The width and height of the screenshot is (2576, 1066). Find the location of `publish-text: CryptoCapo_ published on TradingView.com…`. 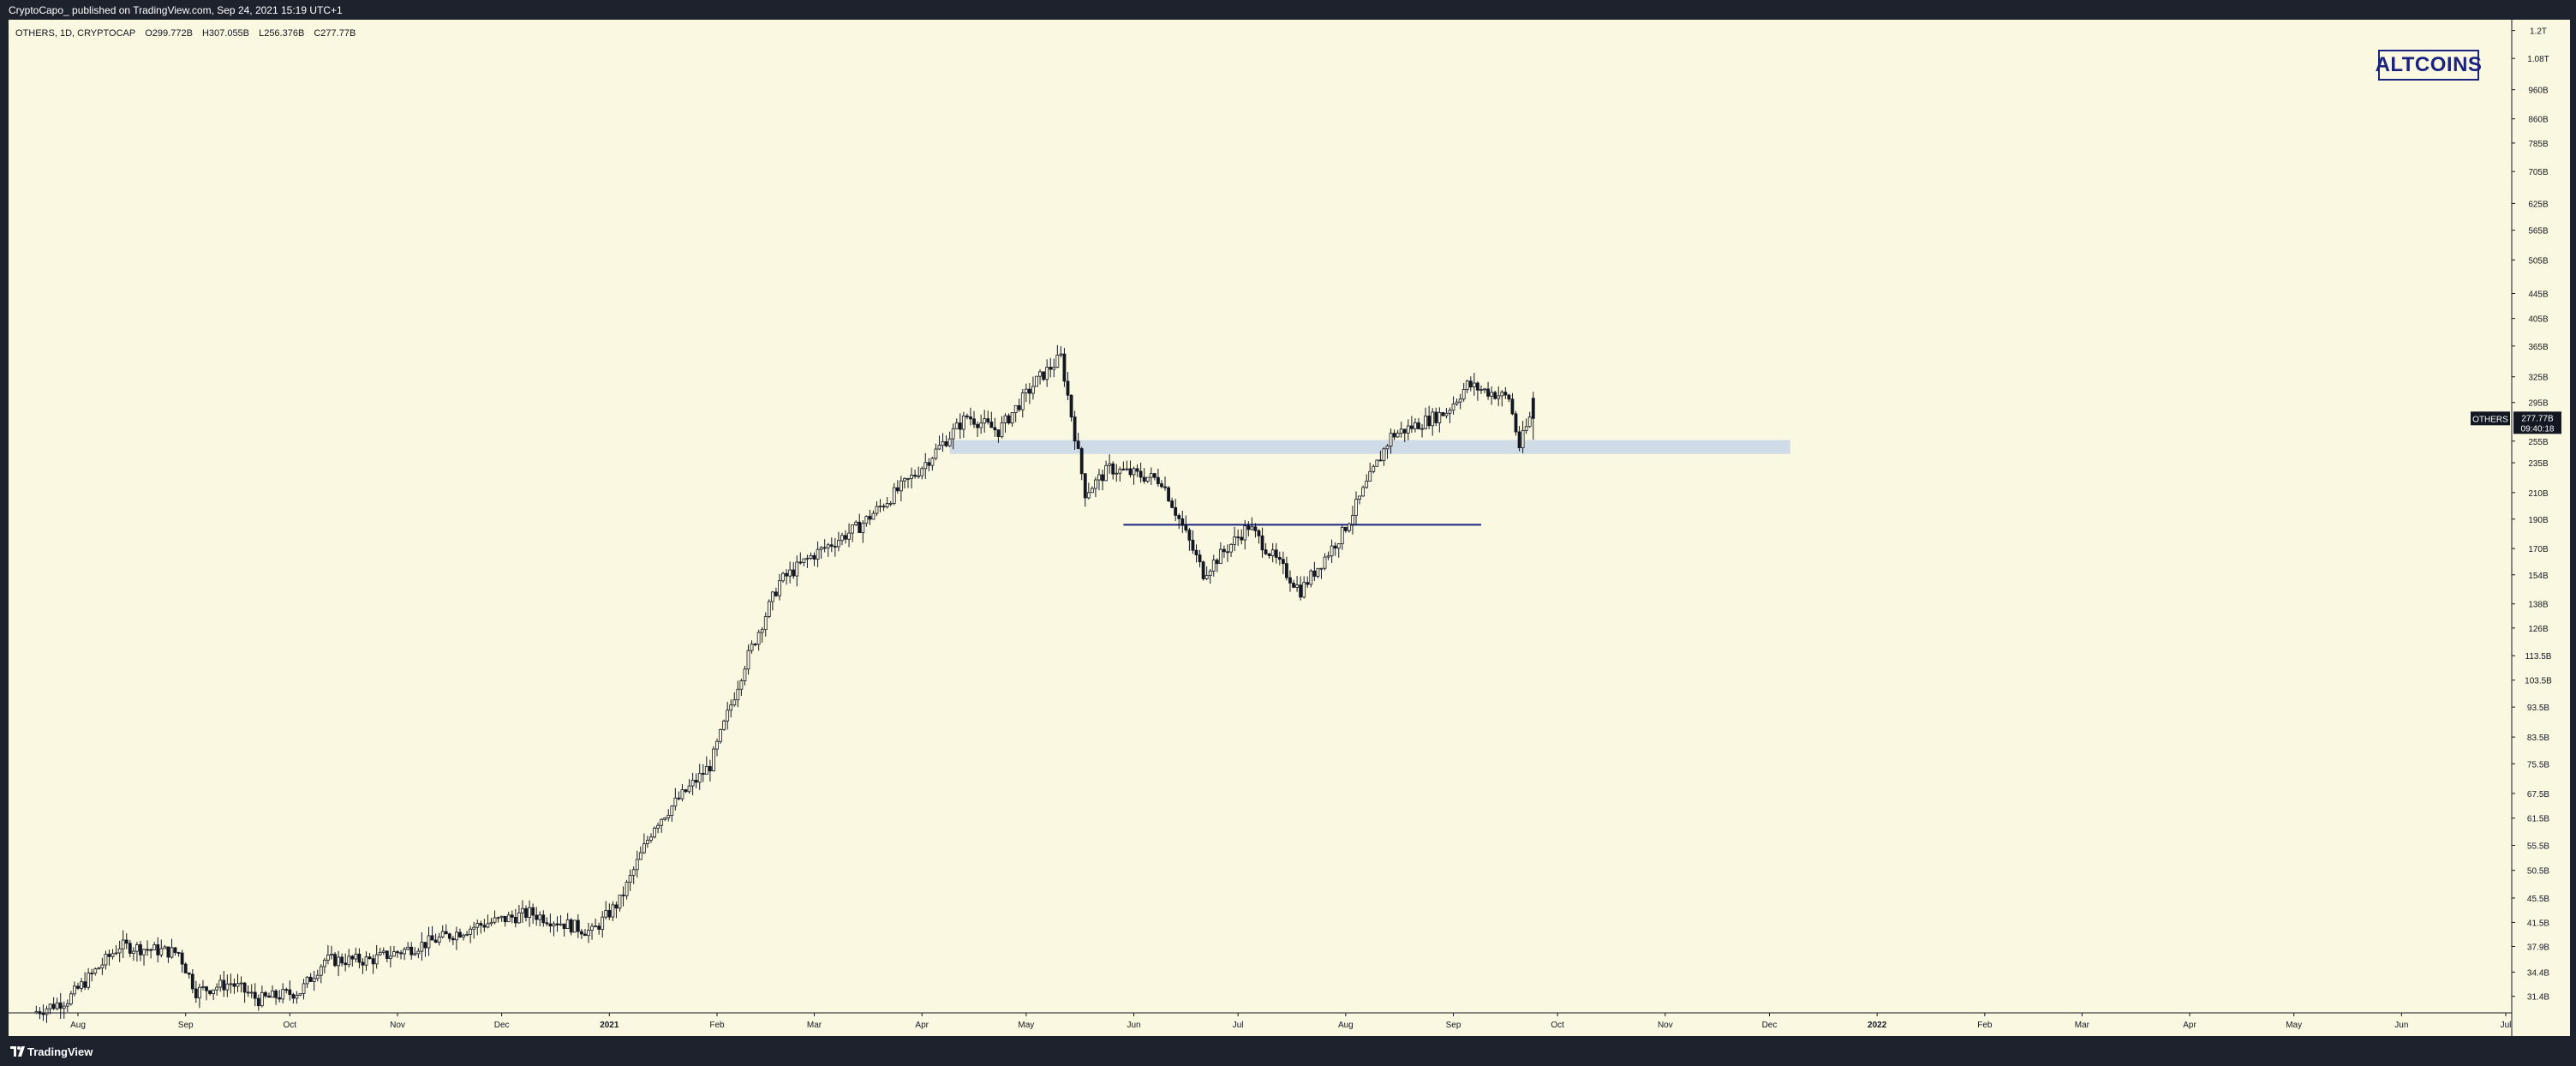

publish-text: CryptoCapo_ published on TradingView.com… is located at coordinates (176, 10).